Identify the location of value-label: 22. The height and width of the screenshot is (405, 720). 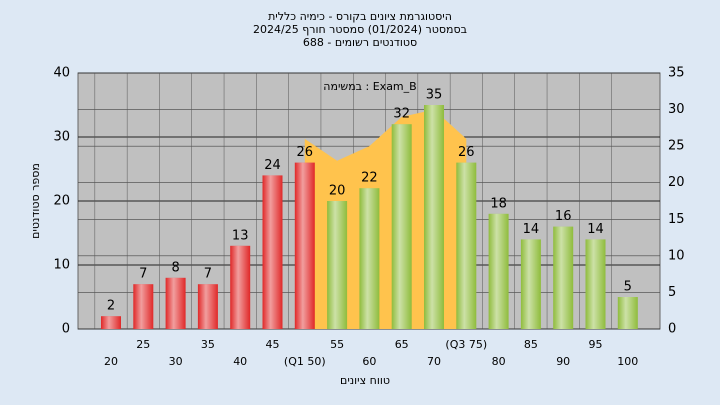
(369, 178).